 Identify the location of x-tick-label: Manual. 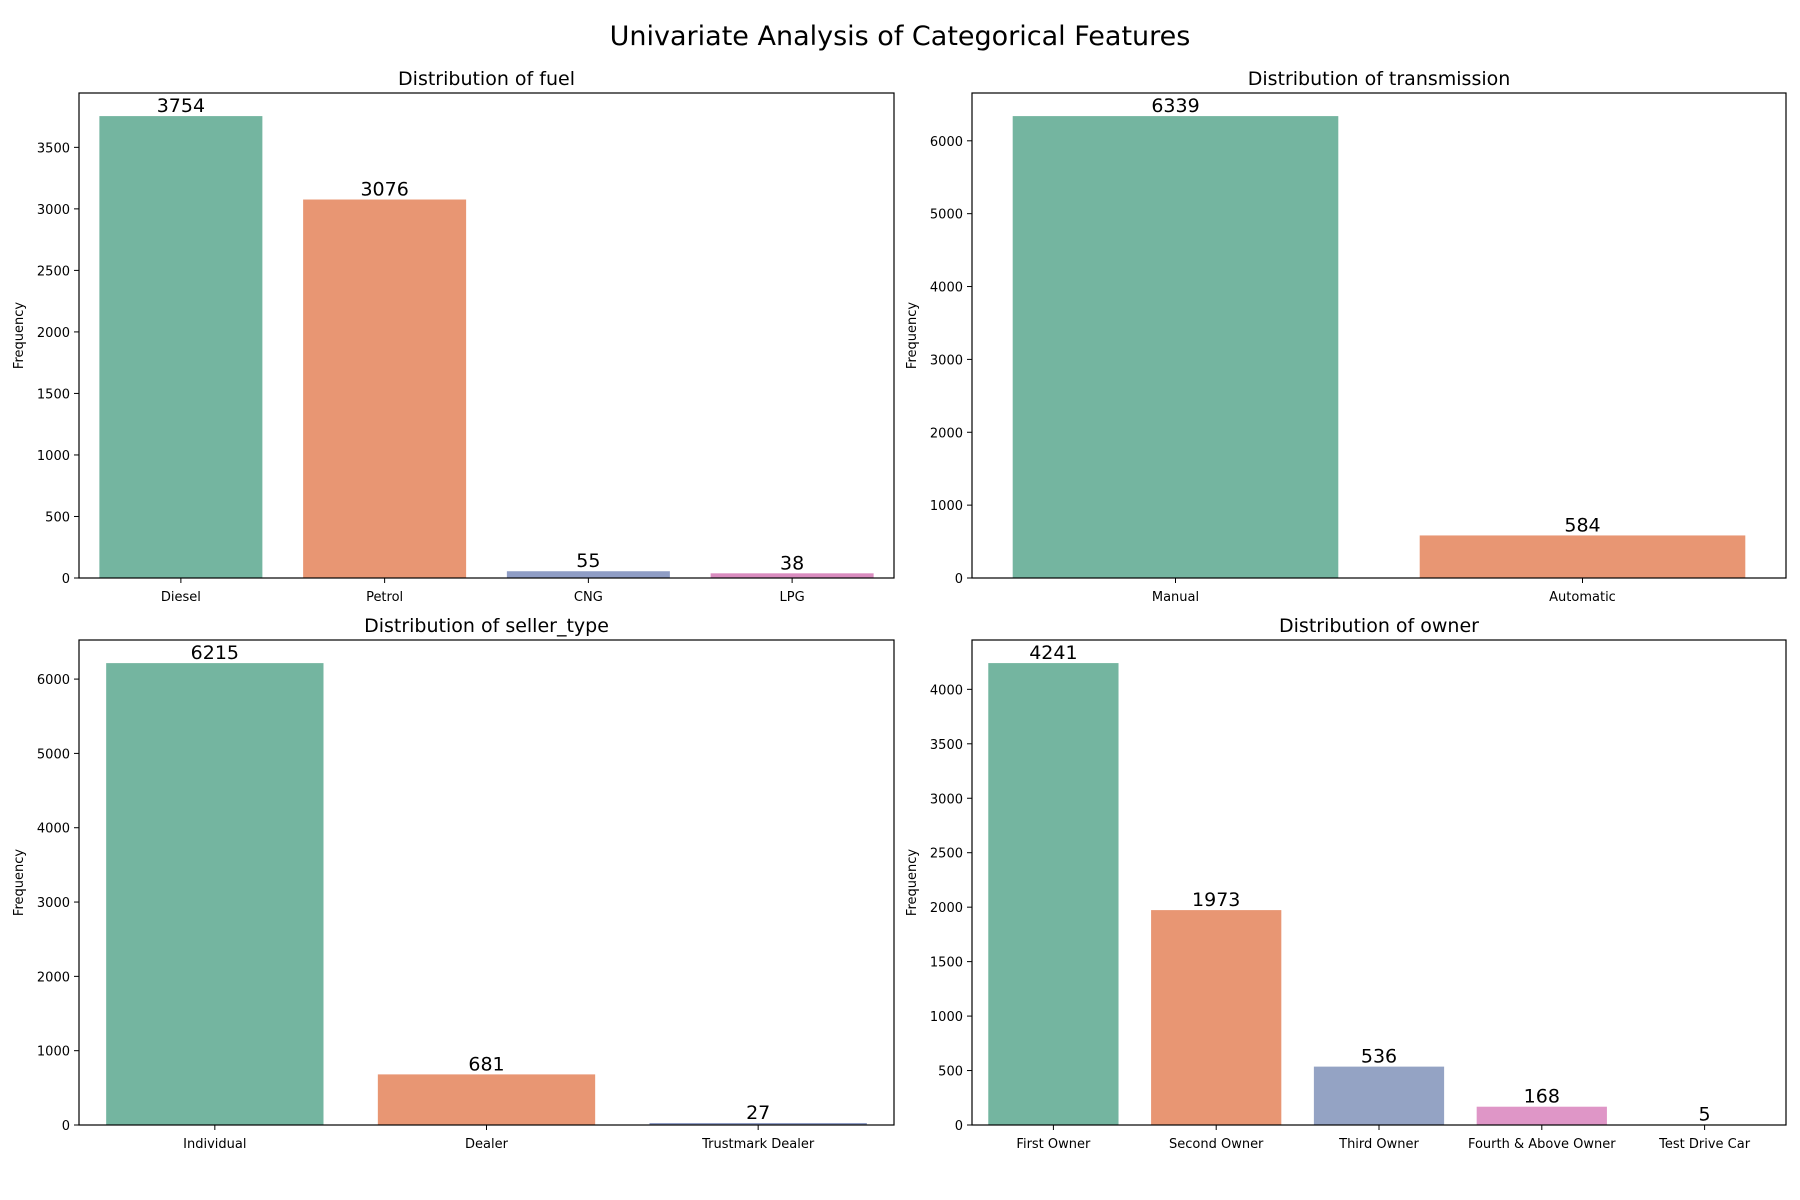
(1175, 597).